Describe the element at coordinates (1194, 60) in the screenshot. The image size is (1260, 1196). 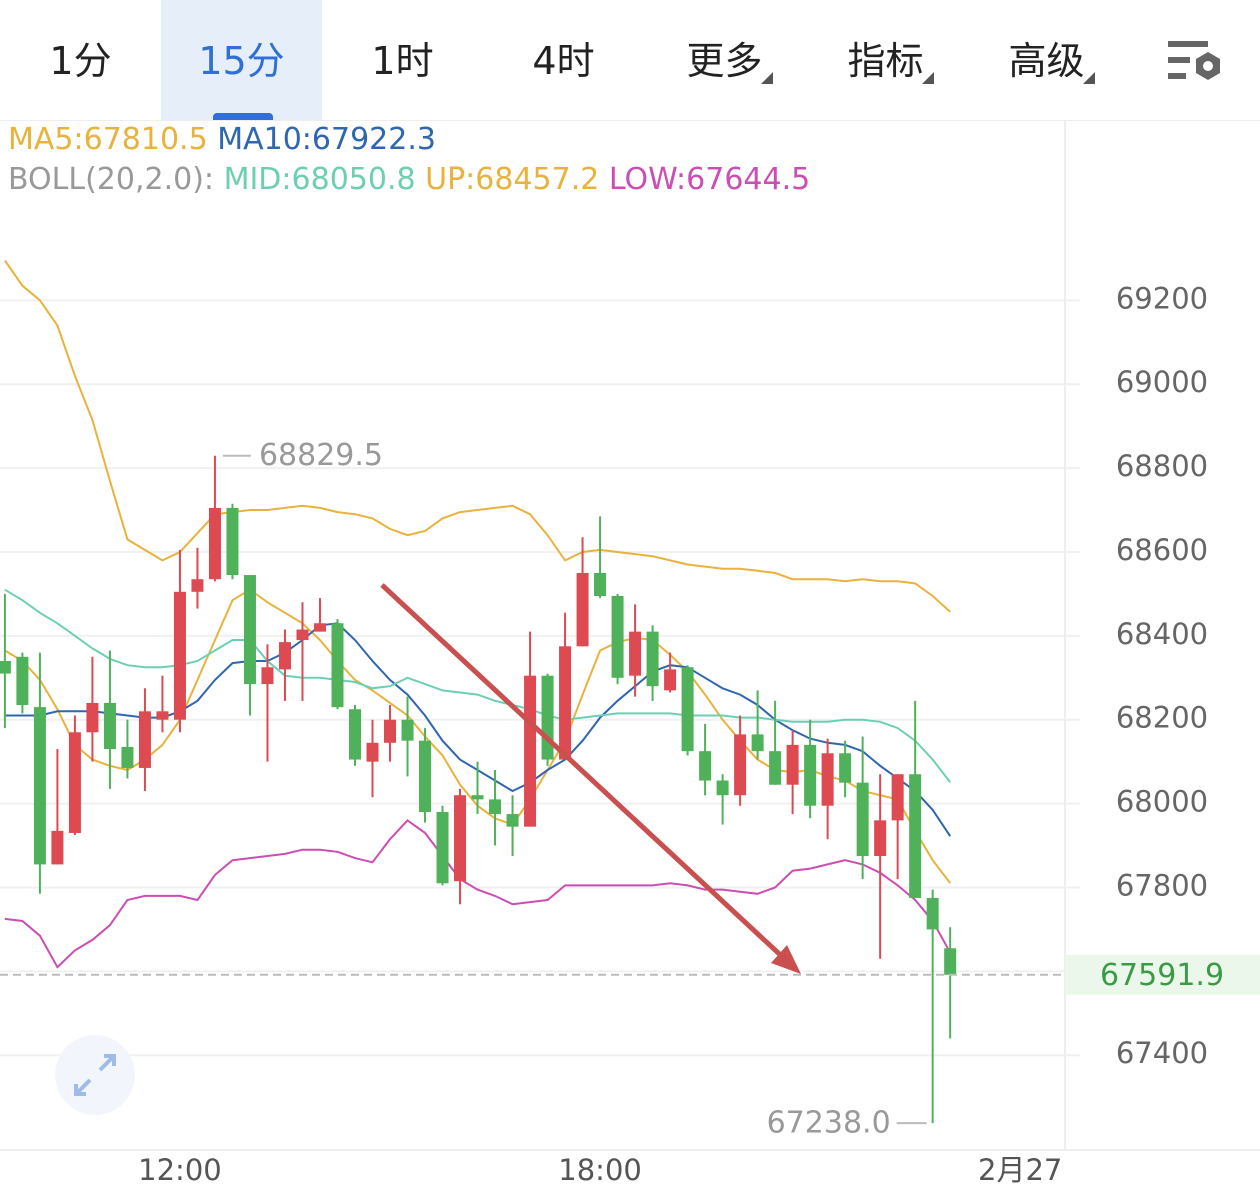
I see `settings-icon` at that location.